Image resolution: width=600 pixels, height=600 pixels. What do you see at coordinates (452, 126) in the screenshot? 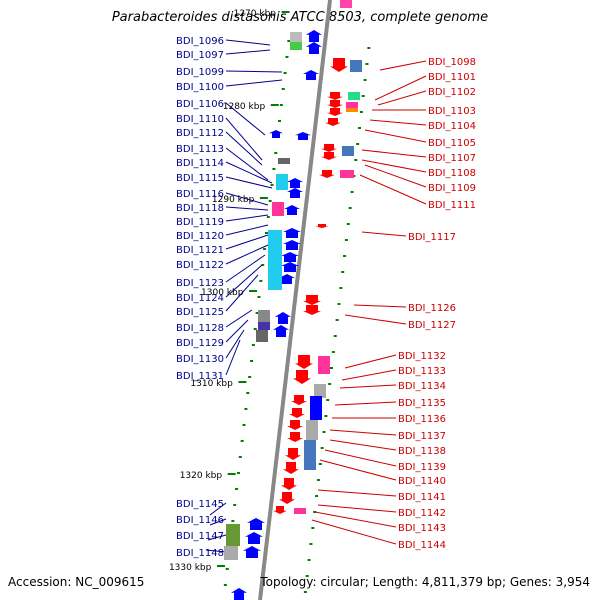
I see `right-gene-label: BDI_1104` at bounding box center [452, 126].